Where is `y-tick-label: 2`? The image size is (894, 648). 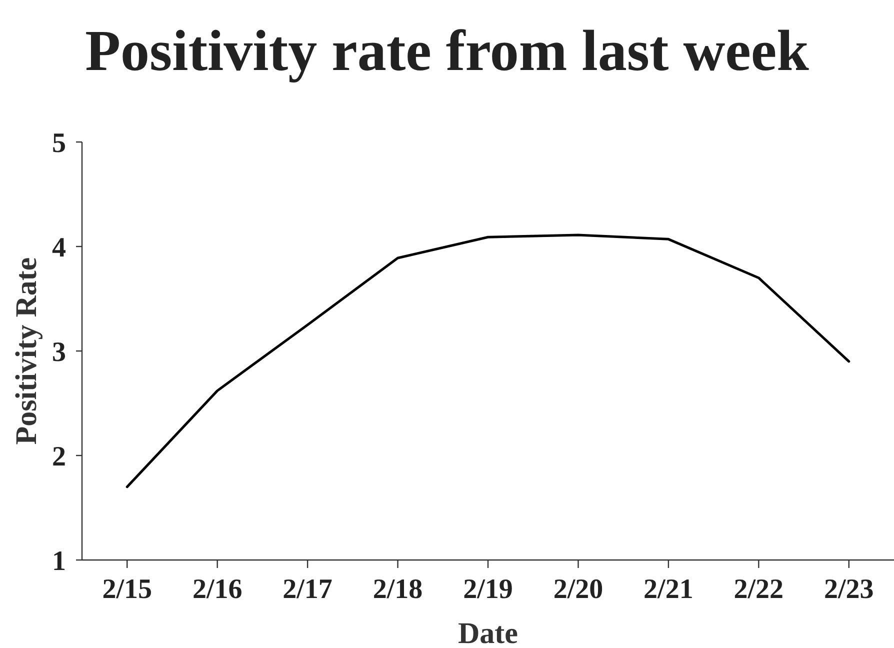 y-tick-label: 2 is located at coordinates (59, 456).